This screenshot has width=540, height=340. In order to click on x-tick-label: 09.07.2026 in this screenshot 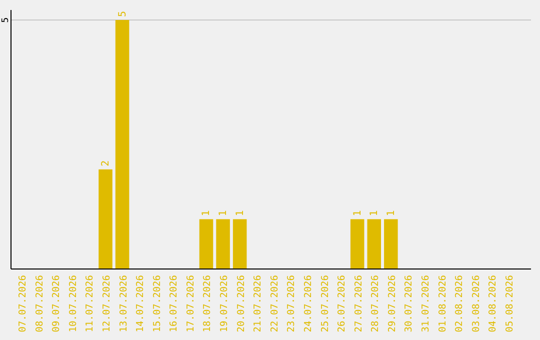, I will do `click(56, 303)`.